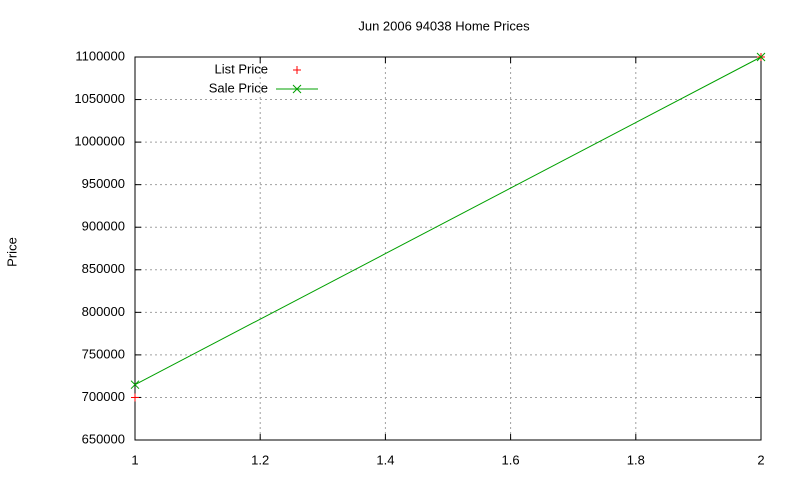 Image resolution: width=800 pixels, height=480 pixels. I want to click on y-tick-label: 850000, so click(103, 268).